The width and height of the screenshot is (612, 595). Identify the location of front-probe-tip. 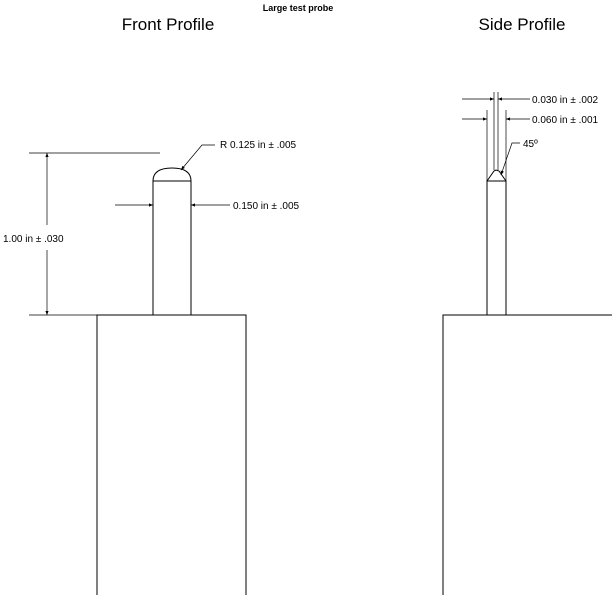
(172, 174).